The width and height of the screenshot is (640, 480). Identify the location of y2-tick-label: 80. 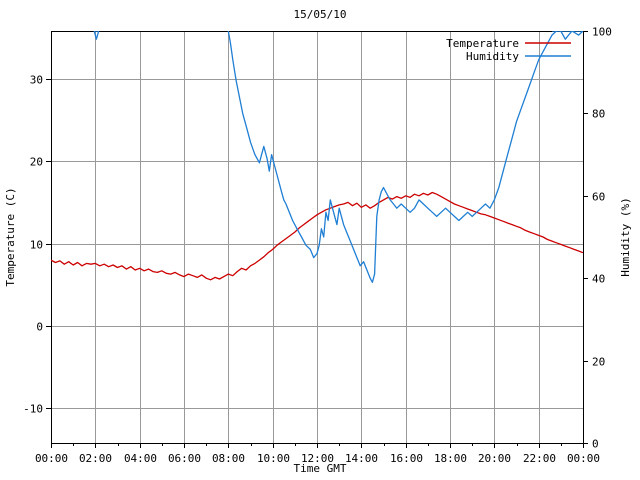
(598, 114).